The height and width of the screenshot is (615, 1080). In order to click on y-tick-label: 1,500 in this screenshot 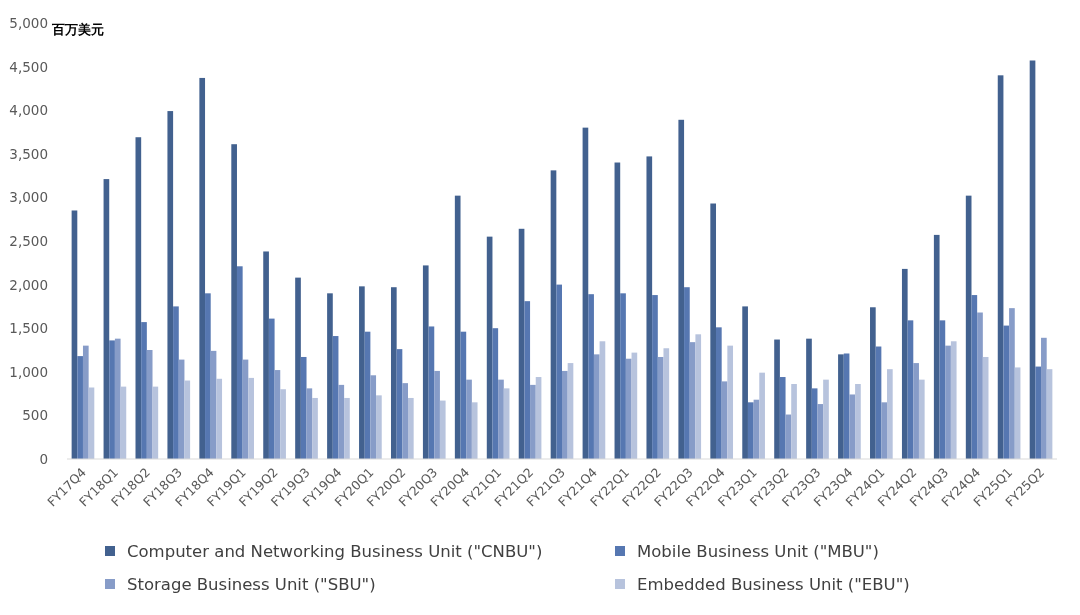, I will do `click(28, 328)`.